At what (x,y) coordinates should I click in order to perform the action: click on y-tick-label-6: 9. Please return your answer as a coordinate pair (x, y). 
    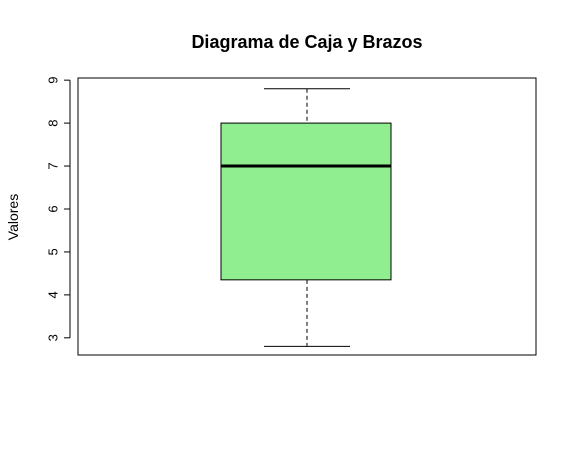
    Looking at the image, I should click on (52, 80).